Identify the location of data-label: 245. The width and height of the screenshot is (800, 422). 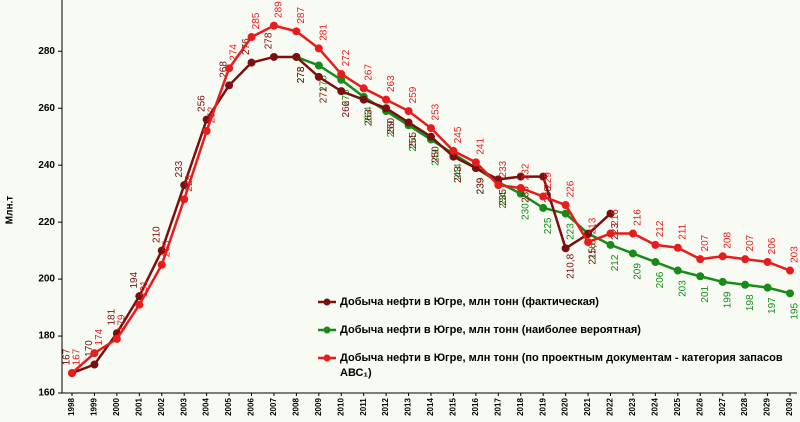
(458, 134).